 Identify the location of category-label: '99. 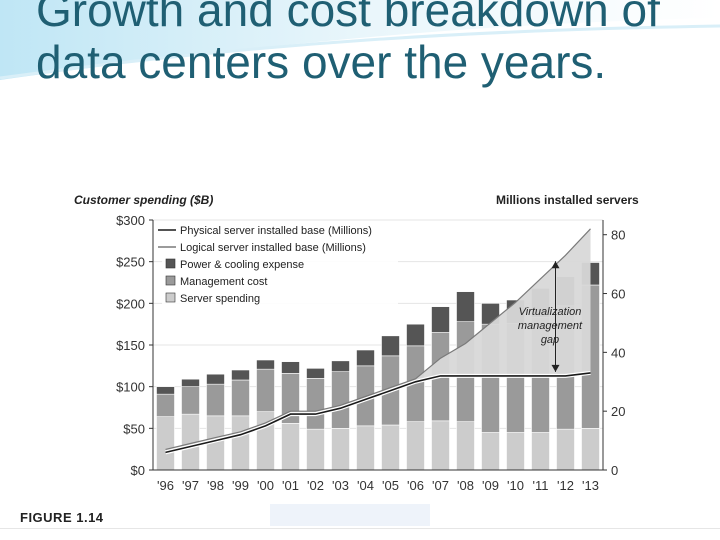
(240, 485).